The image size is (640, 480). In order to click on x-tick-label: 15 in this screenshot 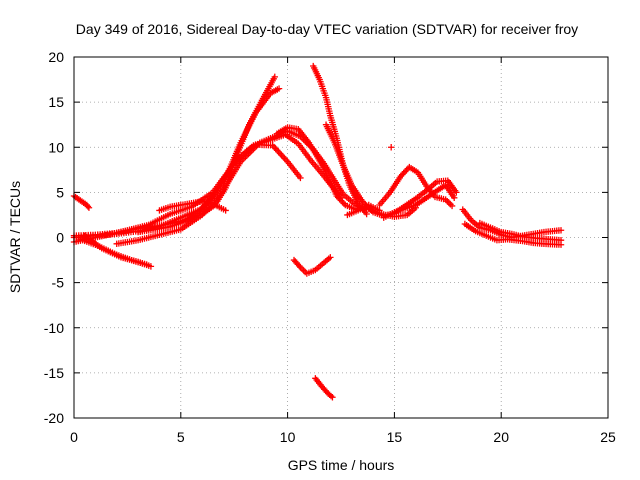, I will do `click(395, 437)`.